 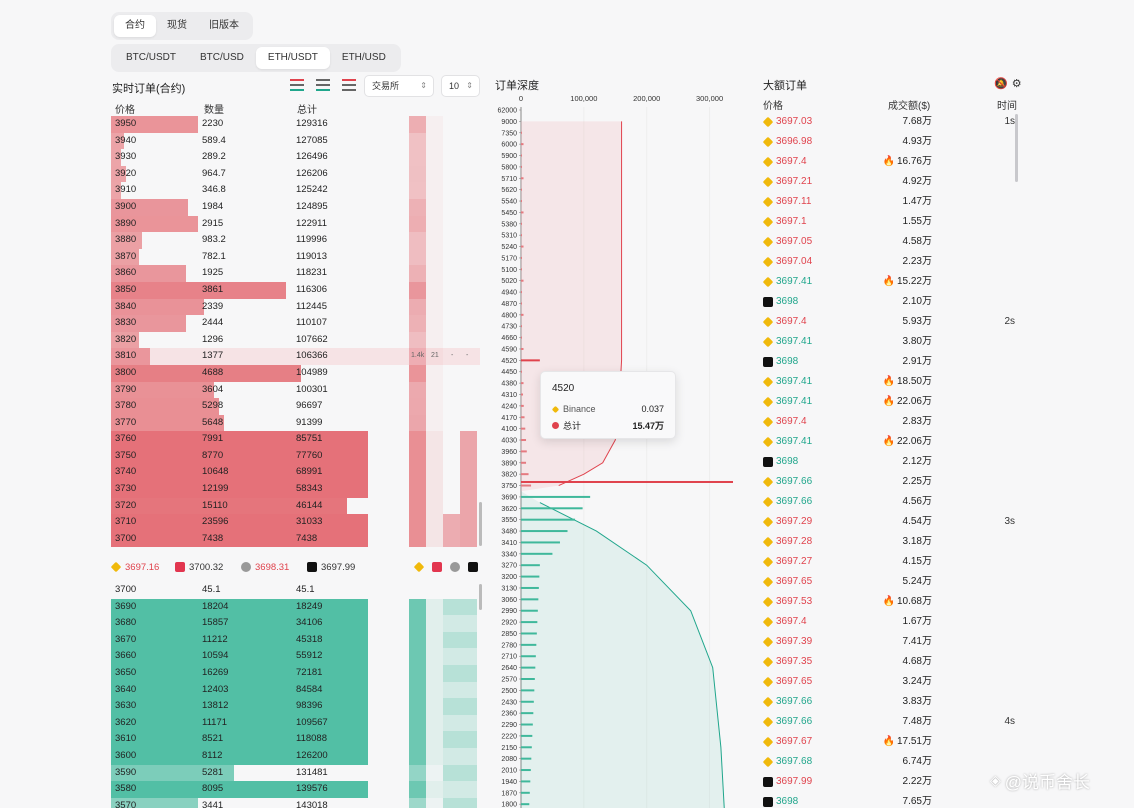 What do you see at coordinates (892, 742) in the screenshot?
I see `large-order-row: 3697.67 🔥 17.51万` at bounding box center [892, 742].